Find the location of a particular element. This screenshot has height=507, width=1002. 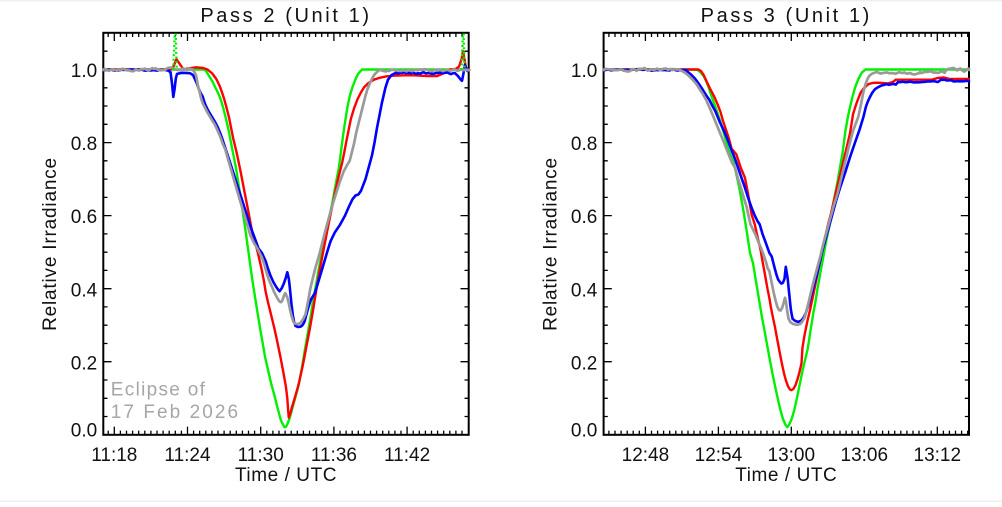

svg-text: 11:24 is located at coordinates (187, 455).